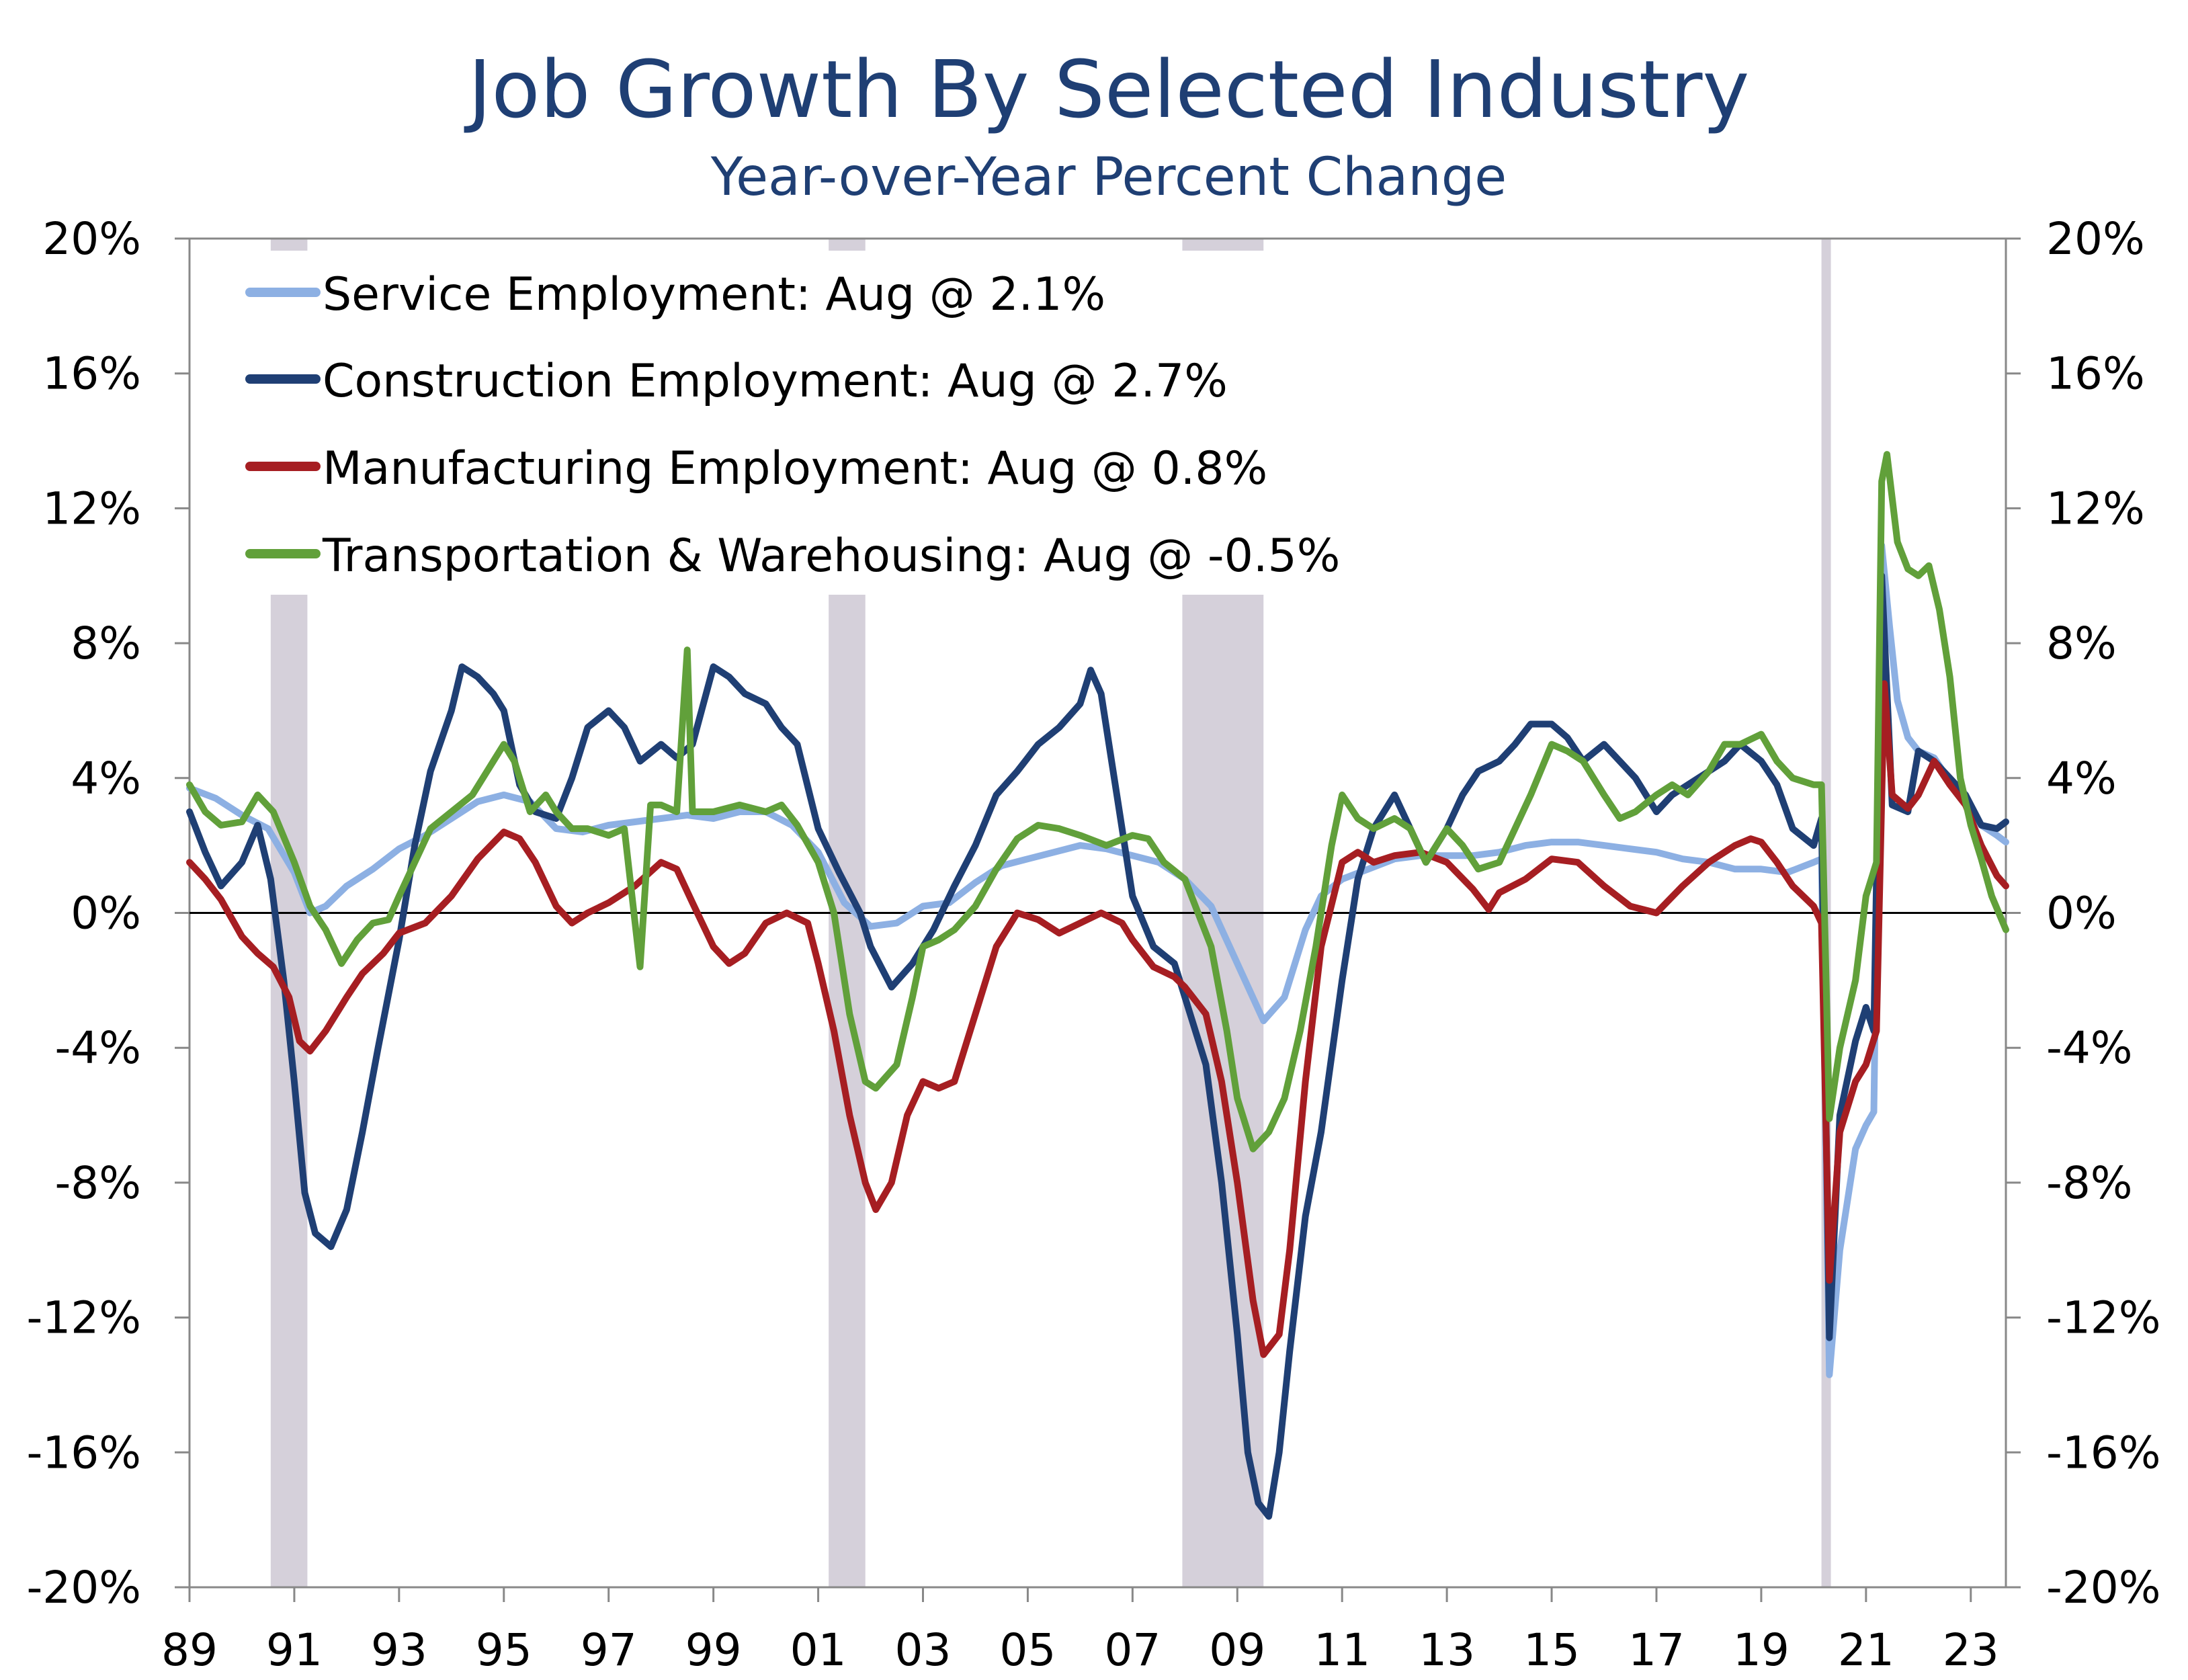 This screenshot has height=1680, width=2188. What do you see at coordinates (97, 1183) in the screenshot?
I see `y-tick-label-left: -8%` at bounding box center [97, 1183].